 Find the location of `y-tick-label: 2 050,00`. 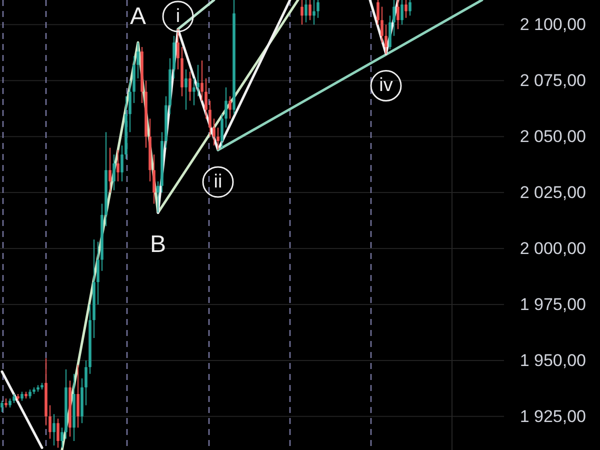

y-tick-label: 2 050,00 is located at coordinates (553, 136).